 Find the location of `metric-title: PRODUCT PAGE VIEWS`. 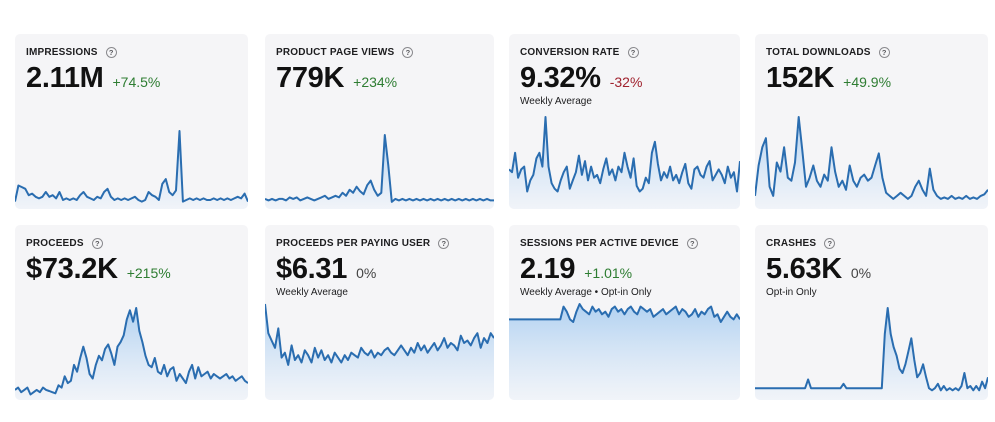

metric-title: PRODUCT PAGE VIEWS is located at coordinates (335, 52).